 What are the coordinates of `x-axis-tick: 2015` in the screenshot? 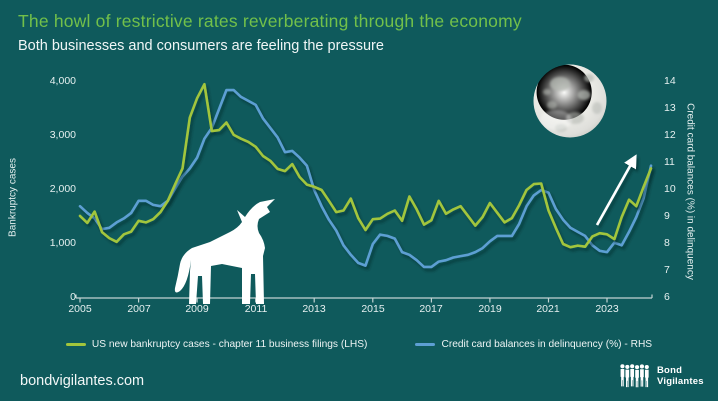 It's located at (373, 309).